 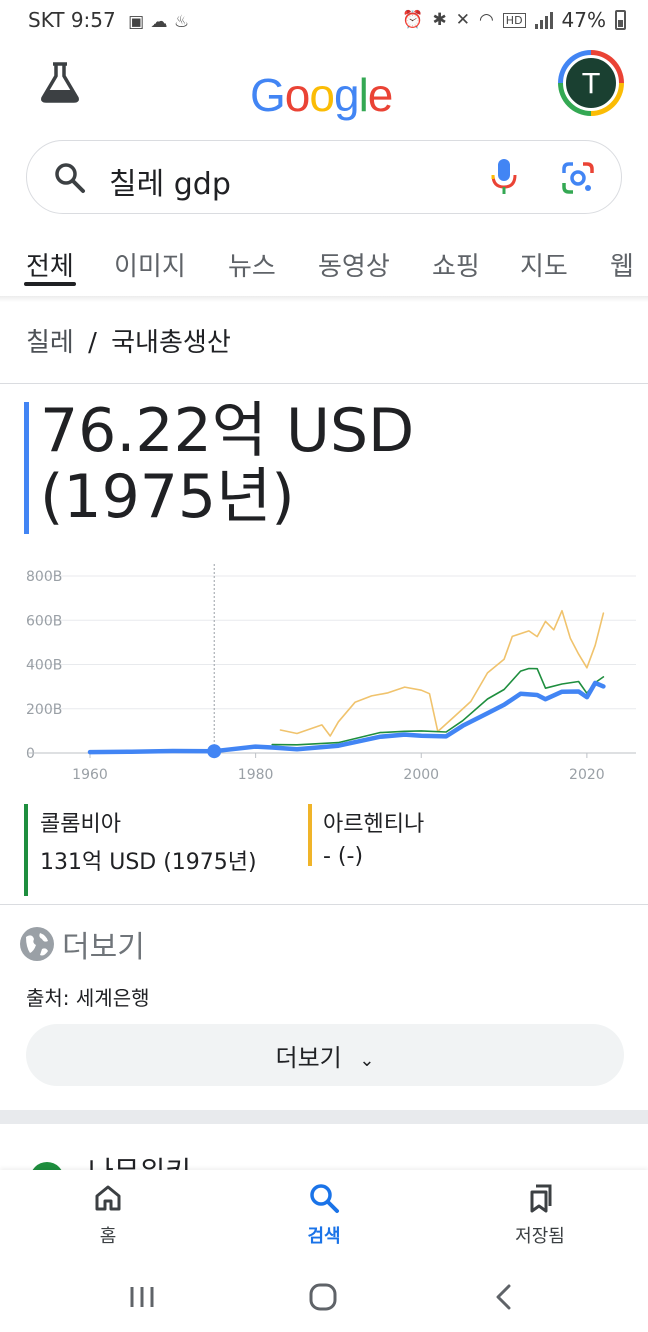 I want to click on recent-apps-icon, so click(x=142, y=1297).